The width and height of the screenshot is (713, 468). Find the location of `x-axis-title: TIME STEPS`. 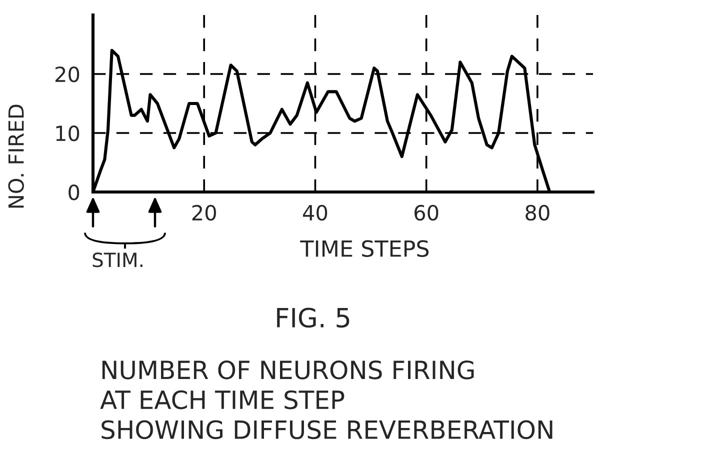

x-axis-title: TIME STEPS is located at coordinates (364, 248).